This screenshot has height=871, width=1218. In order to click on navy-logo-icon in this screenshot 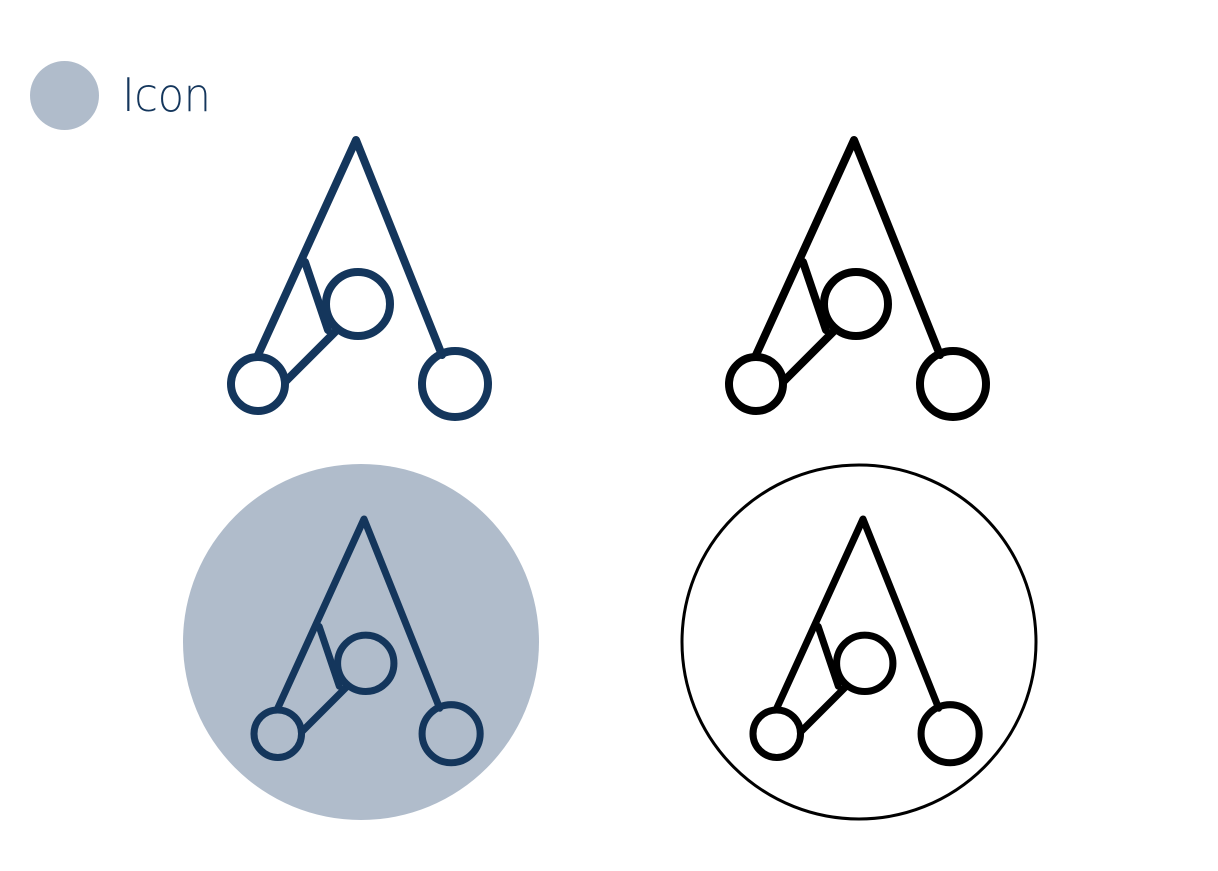, I will do `click(359, 278)`.